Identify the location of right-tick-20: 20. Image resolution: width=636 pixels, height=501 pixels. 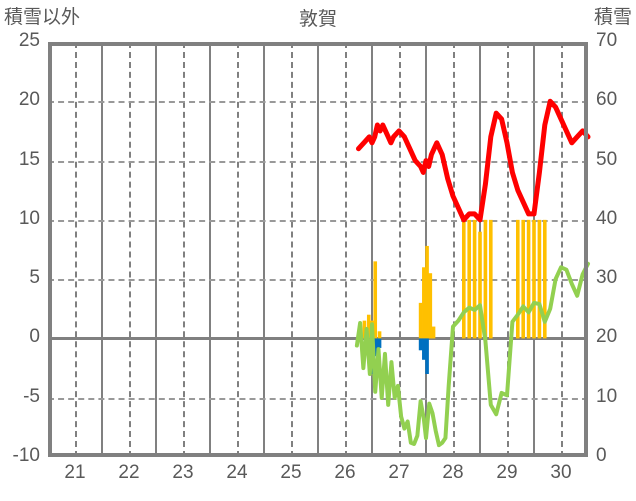
(607, 337).